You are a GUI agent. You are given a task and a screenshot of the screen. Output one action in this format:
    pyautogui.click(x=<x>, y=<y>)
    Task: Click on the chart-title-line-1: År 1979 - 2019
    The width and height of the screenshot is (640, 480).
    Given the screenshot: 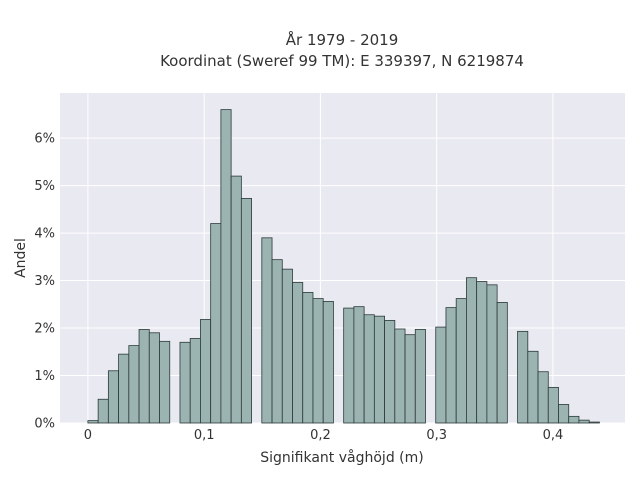 What is the action you would take?
    pyautogui.click(x=342, y=39)
    